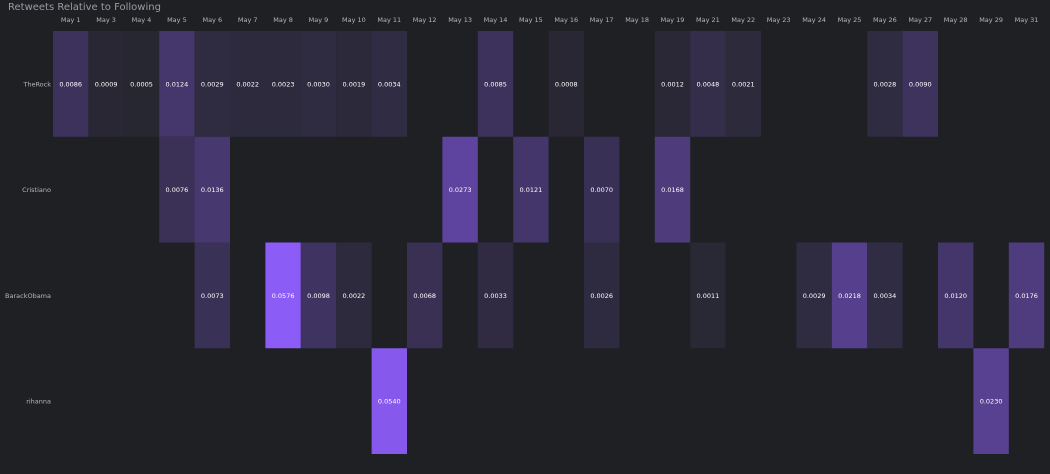 The width and height of the screenshot is (1050, 474). I want to click on cell-value-label: 0.0086, so click(70, 84).